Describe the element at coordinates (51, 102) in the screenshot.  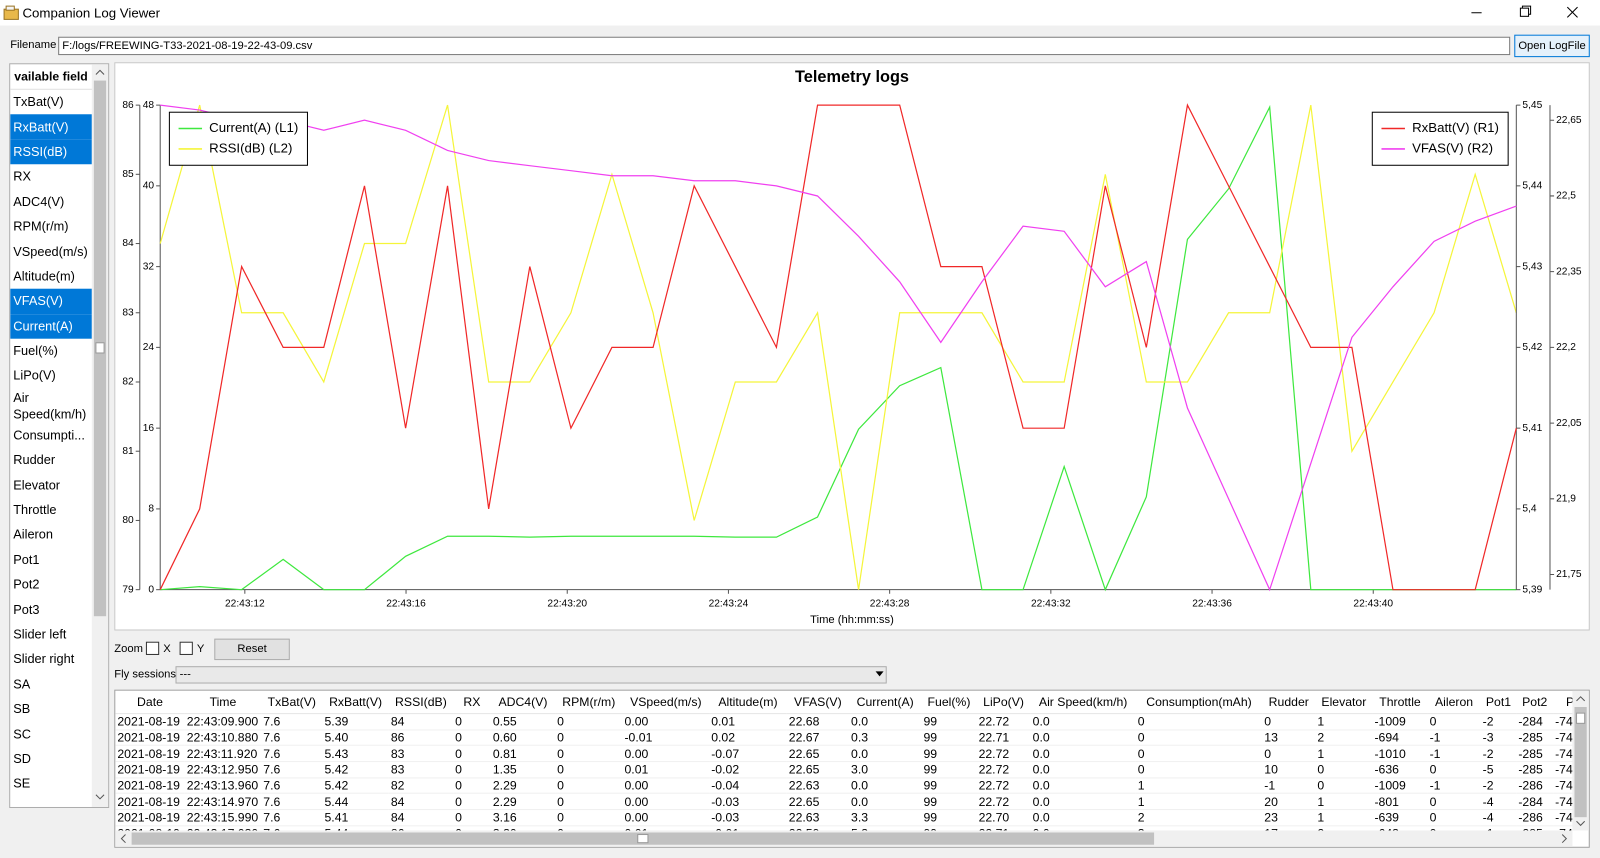
I see `field-item: TxBat(V)` at that location.